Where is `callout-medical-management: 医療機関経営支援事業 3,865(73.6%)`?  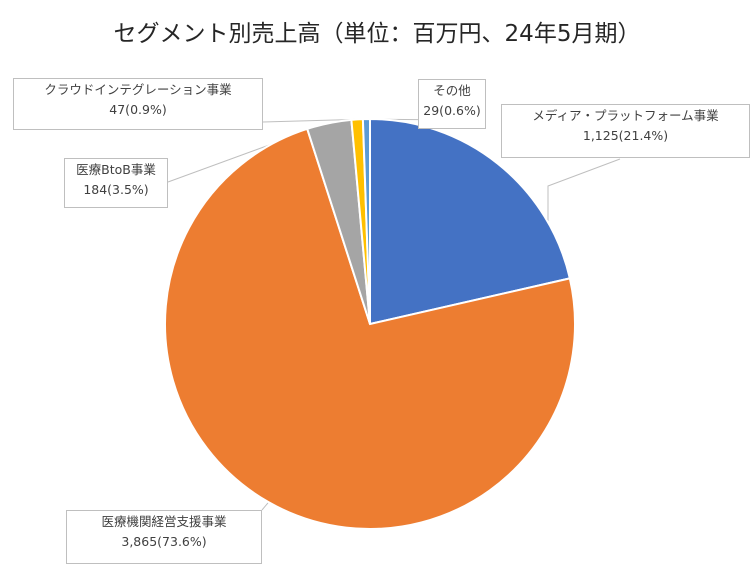
callout-medical-management: 医療機関経営支援事業 3,865(73.6%) is located at coordinates (164, 537).